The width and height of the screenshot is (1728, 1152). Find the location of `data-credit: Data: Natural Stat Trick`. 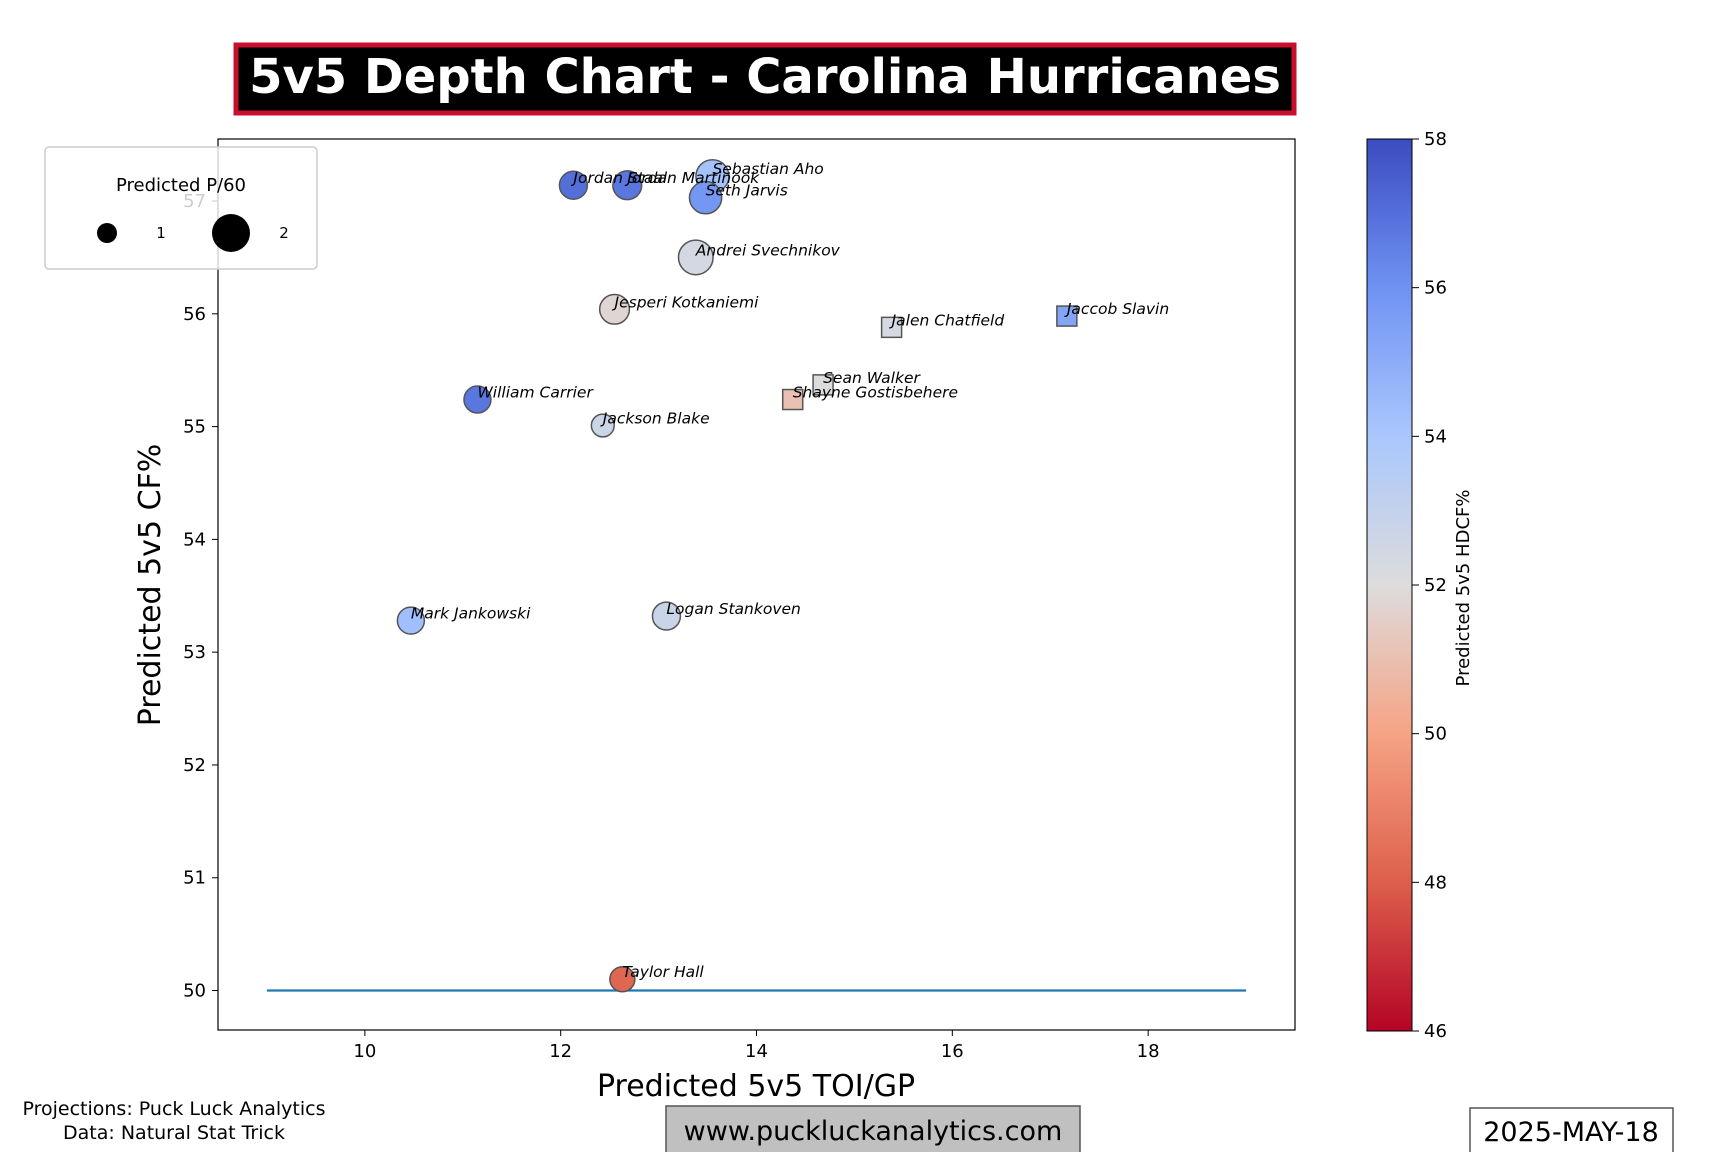

data-credit: Data: Natural Stat Trick is located at coordinates (174, 1133).